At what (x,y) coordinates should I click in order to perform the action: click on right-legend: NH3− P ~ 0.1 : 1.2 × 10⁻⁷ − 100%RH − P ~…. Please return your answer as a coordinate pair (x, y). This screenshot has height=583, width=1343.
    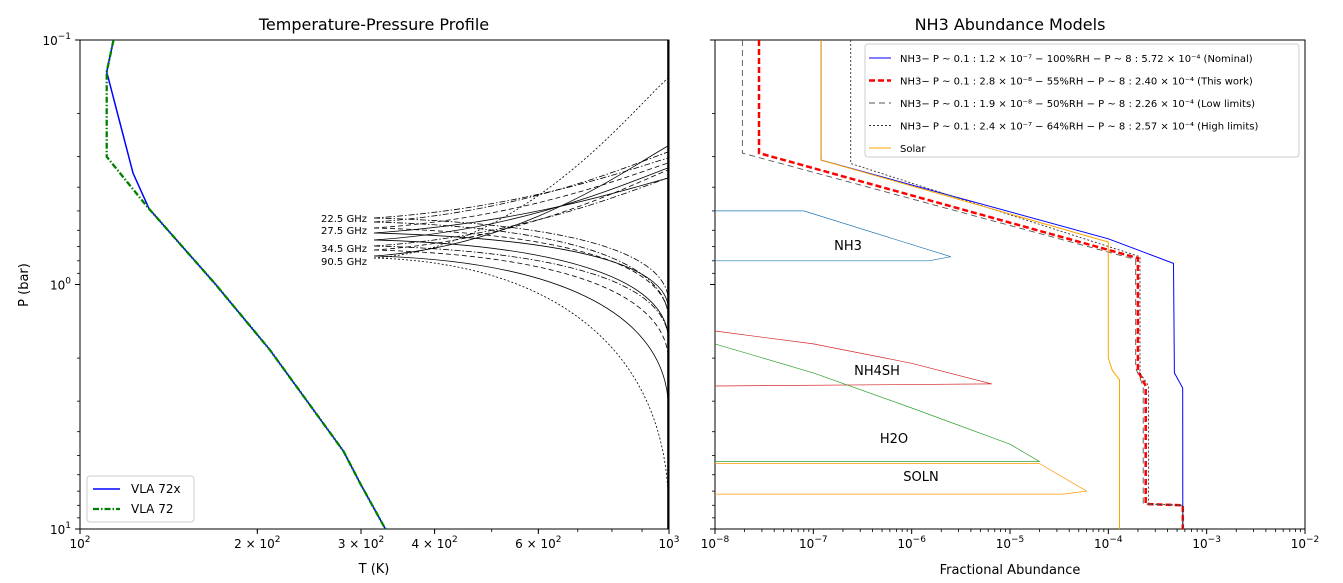
    Looking at the image, I should click on (1082, 100).